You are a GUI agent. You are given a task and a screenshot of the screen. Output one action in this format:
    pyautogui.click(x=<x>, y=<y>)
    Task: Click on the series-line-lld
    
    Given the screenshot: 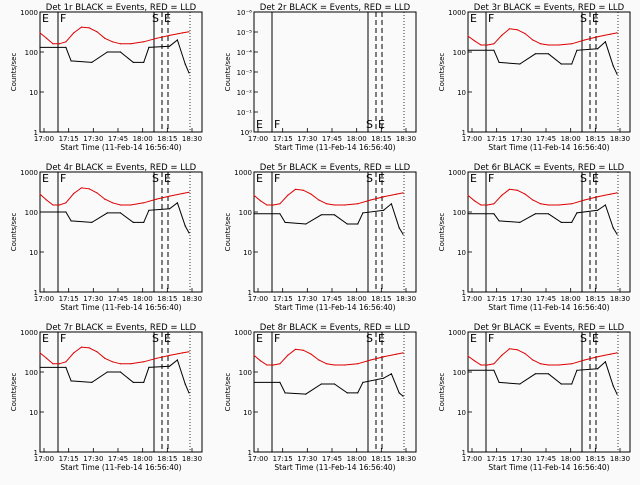 What is the action you would take?
    pyautogui.click(x=114, y=35)
    